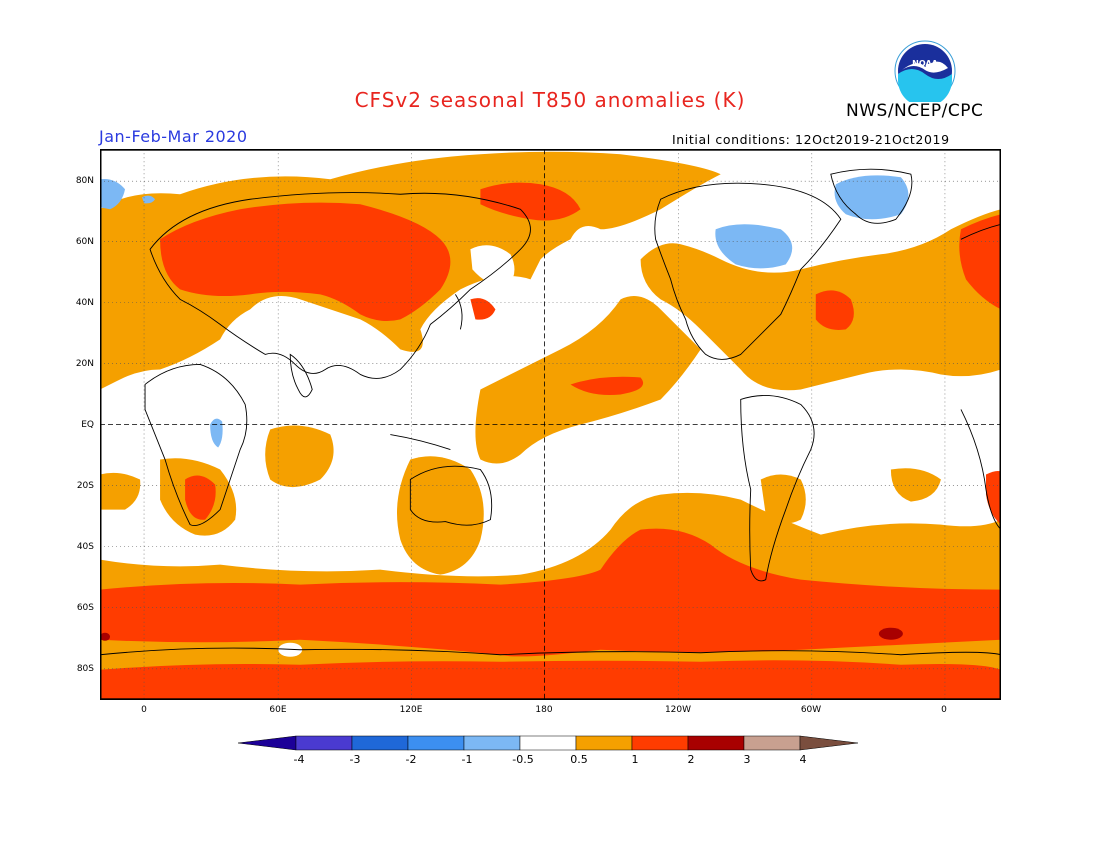 The image size is (1100, 850). I want to click on colorbar-label: -3, so click(355, 759).